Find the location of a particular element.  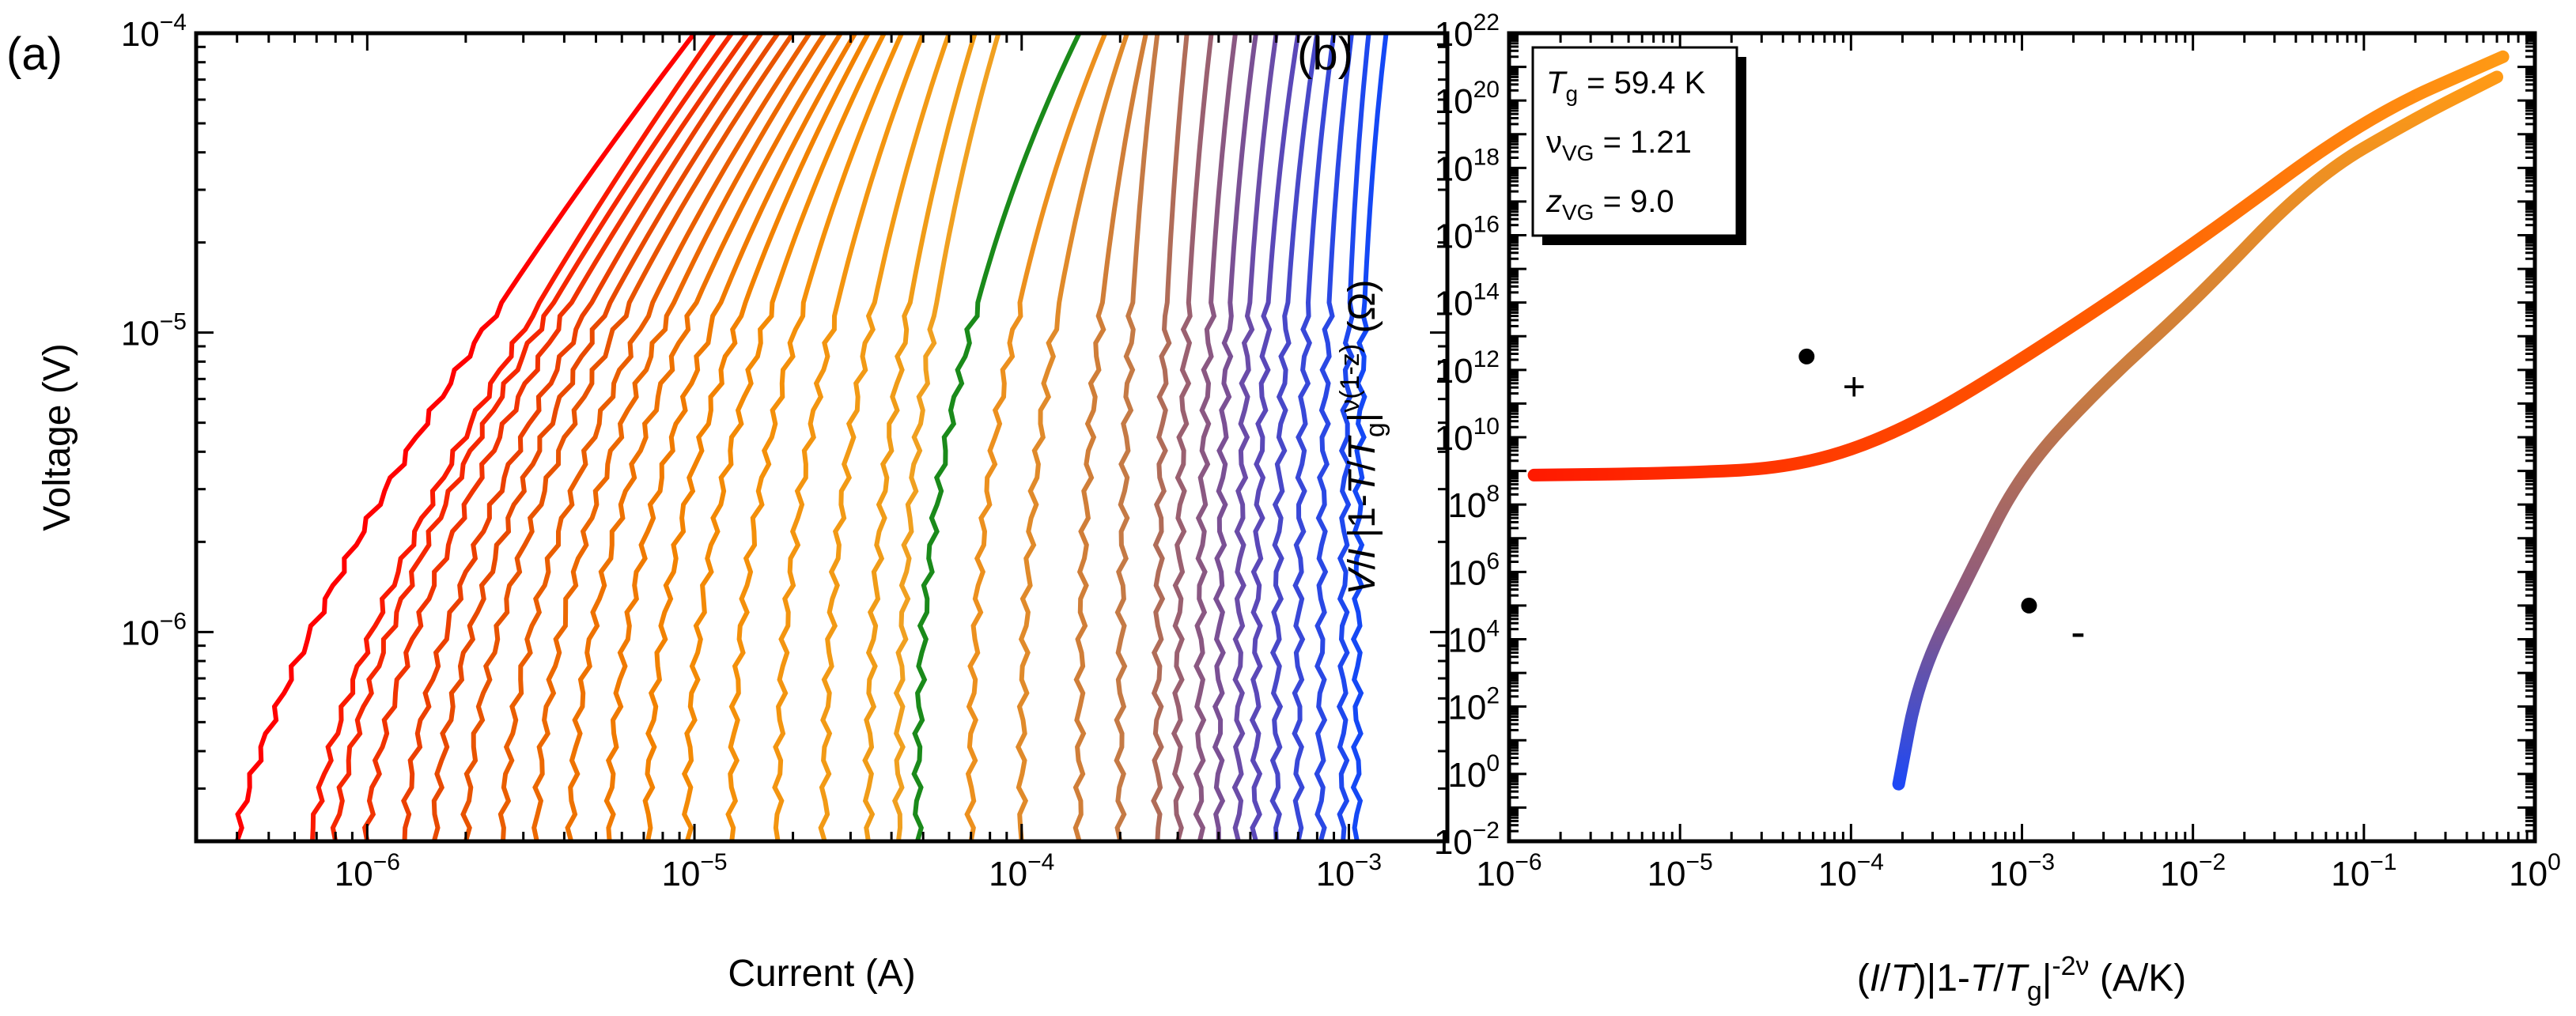

panel-a-x-tick-label: 10⁻⁶ is located at coordinates (367, 871).